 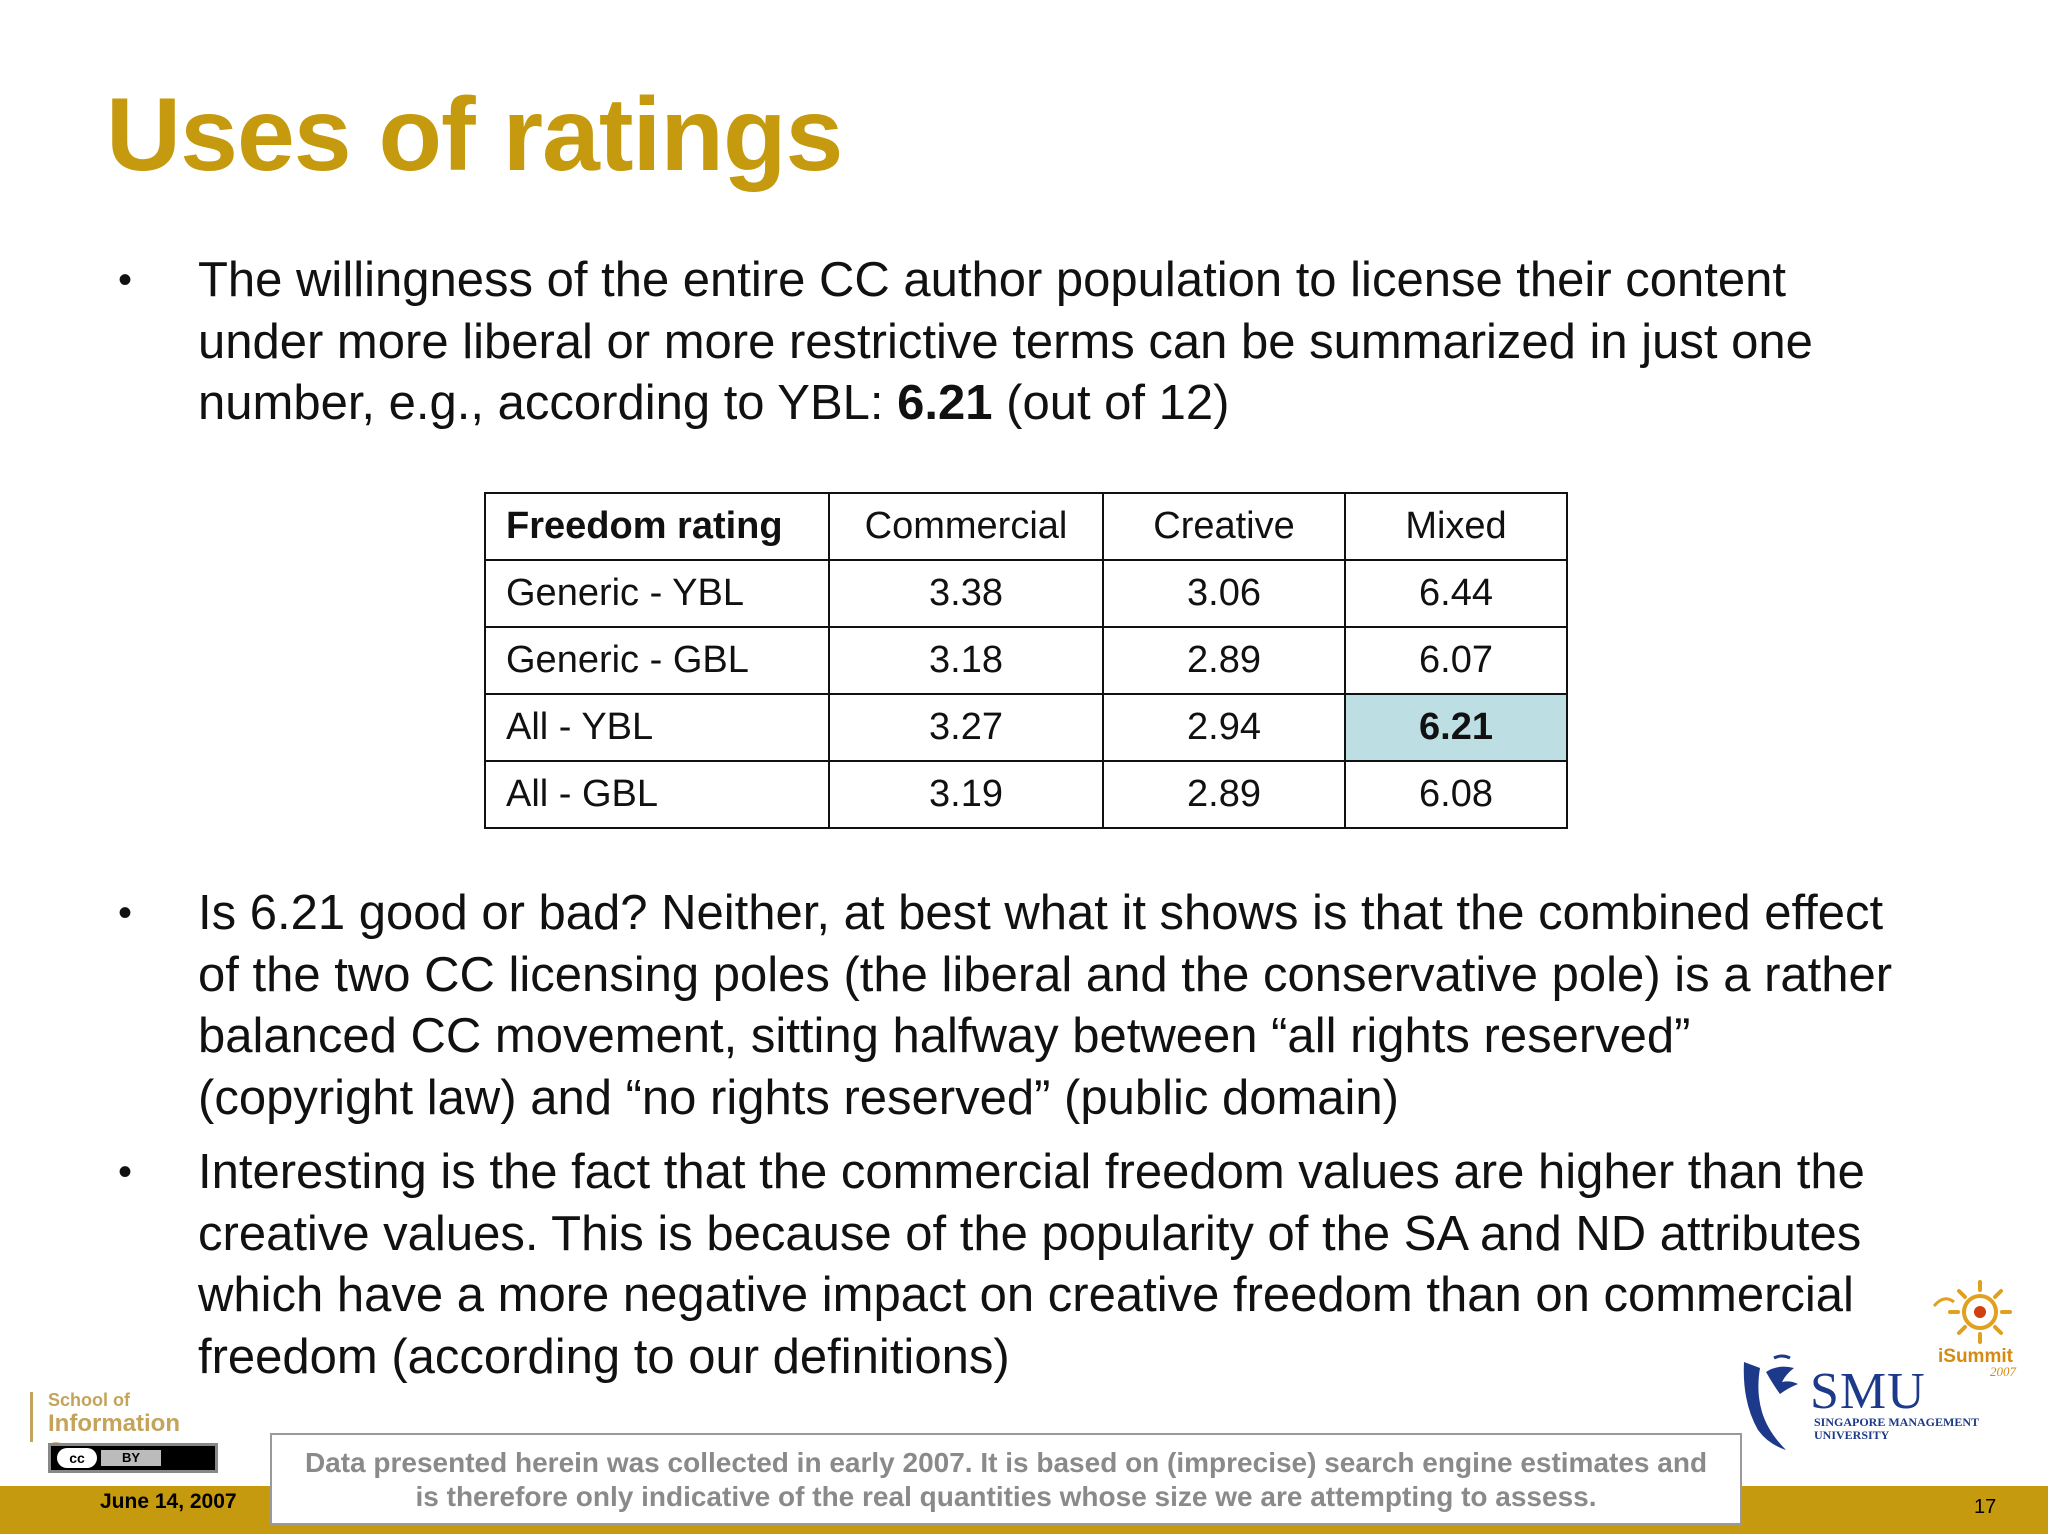 What do you see at coordinates (1111, 403) in the screenshot?
I see `bullet-1-text-after: (out of 12)` at bounding box center [1111, 403].